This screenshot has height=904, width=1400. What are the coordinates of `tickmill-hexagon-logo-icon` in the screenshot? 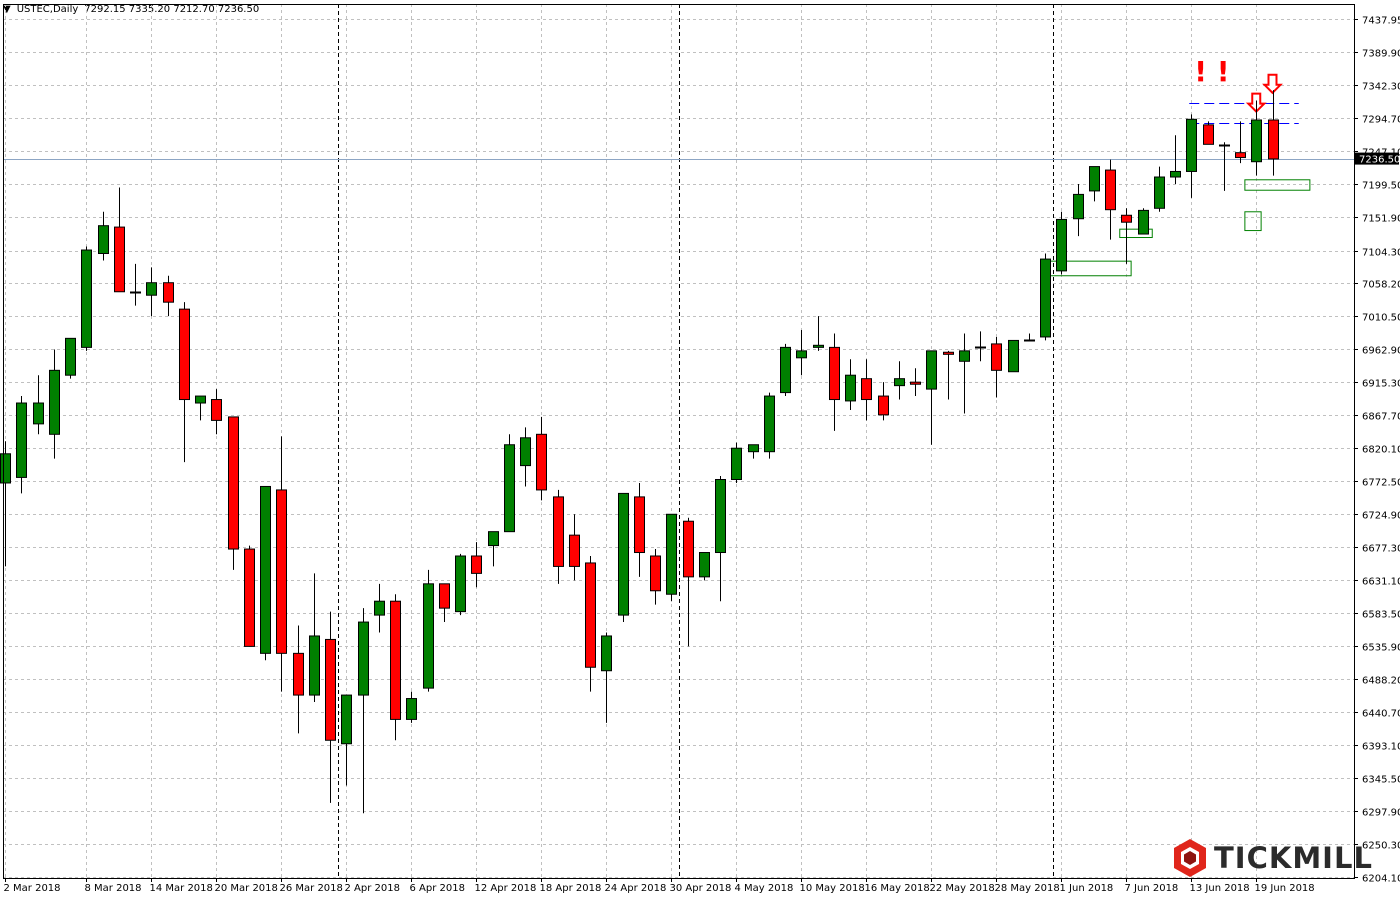 It's located at (1190, 858).